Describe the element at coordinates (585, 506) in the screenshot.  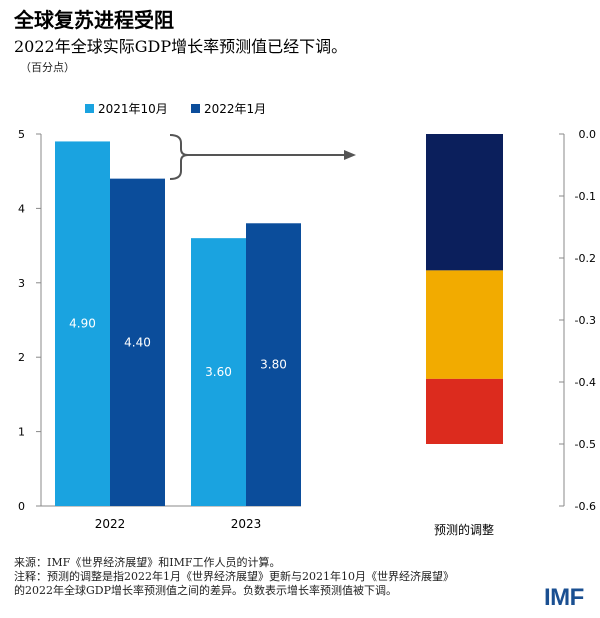
I see `right-y-tick-label: -0.6` at that location.